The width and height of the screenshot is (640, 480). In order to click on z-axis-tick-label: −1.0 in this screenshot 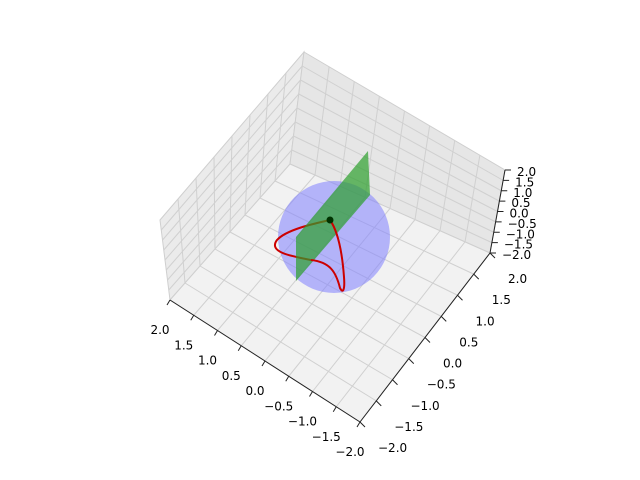, I will do `click(520, 234)`.